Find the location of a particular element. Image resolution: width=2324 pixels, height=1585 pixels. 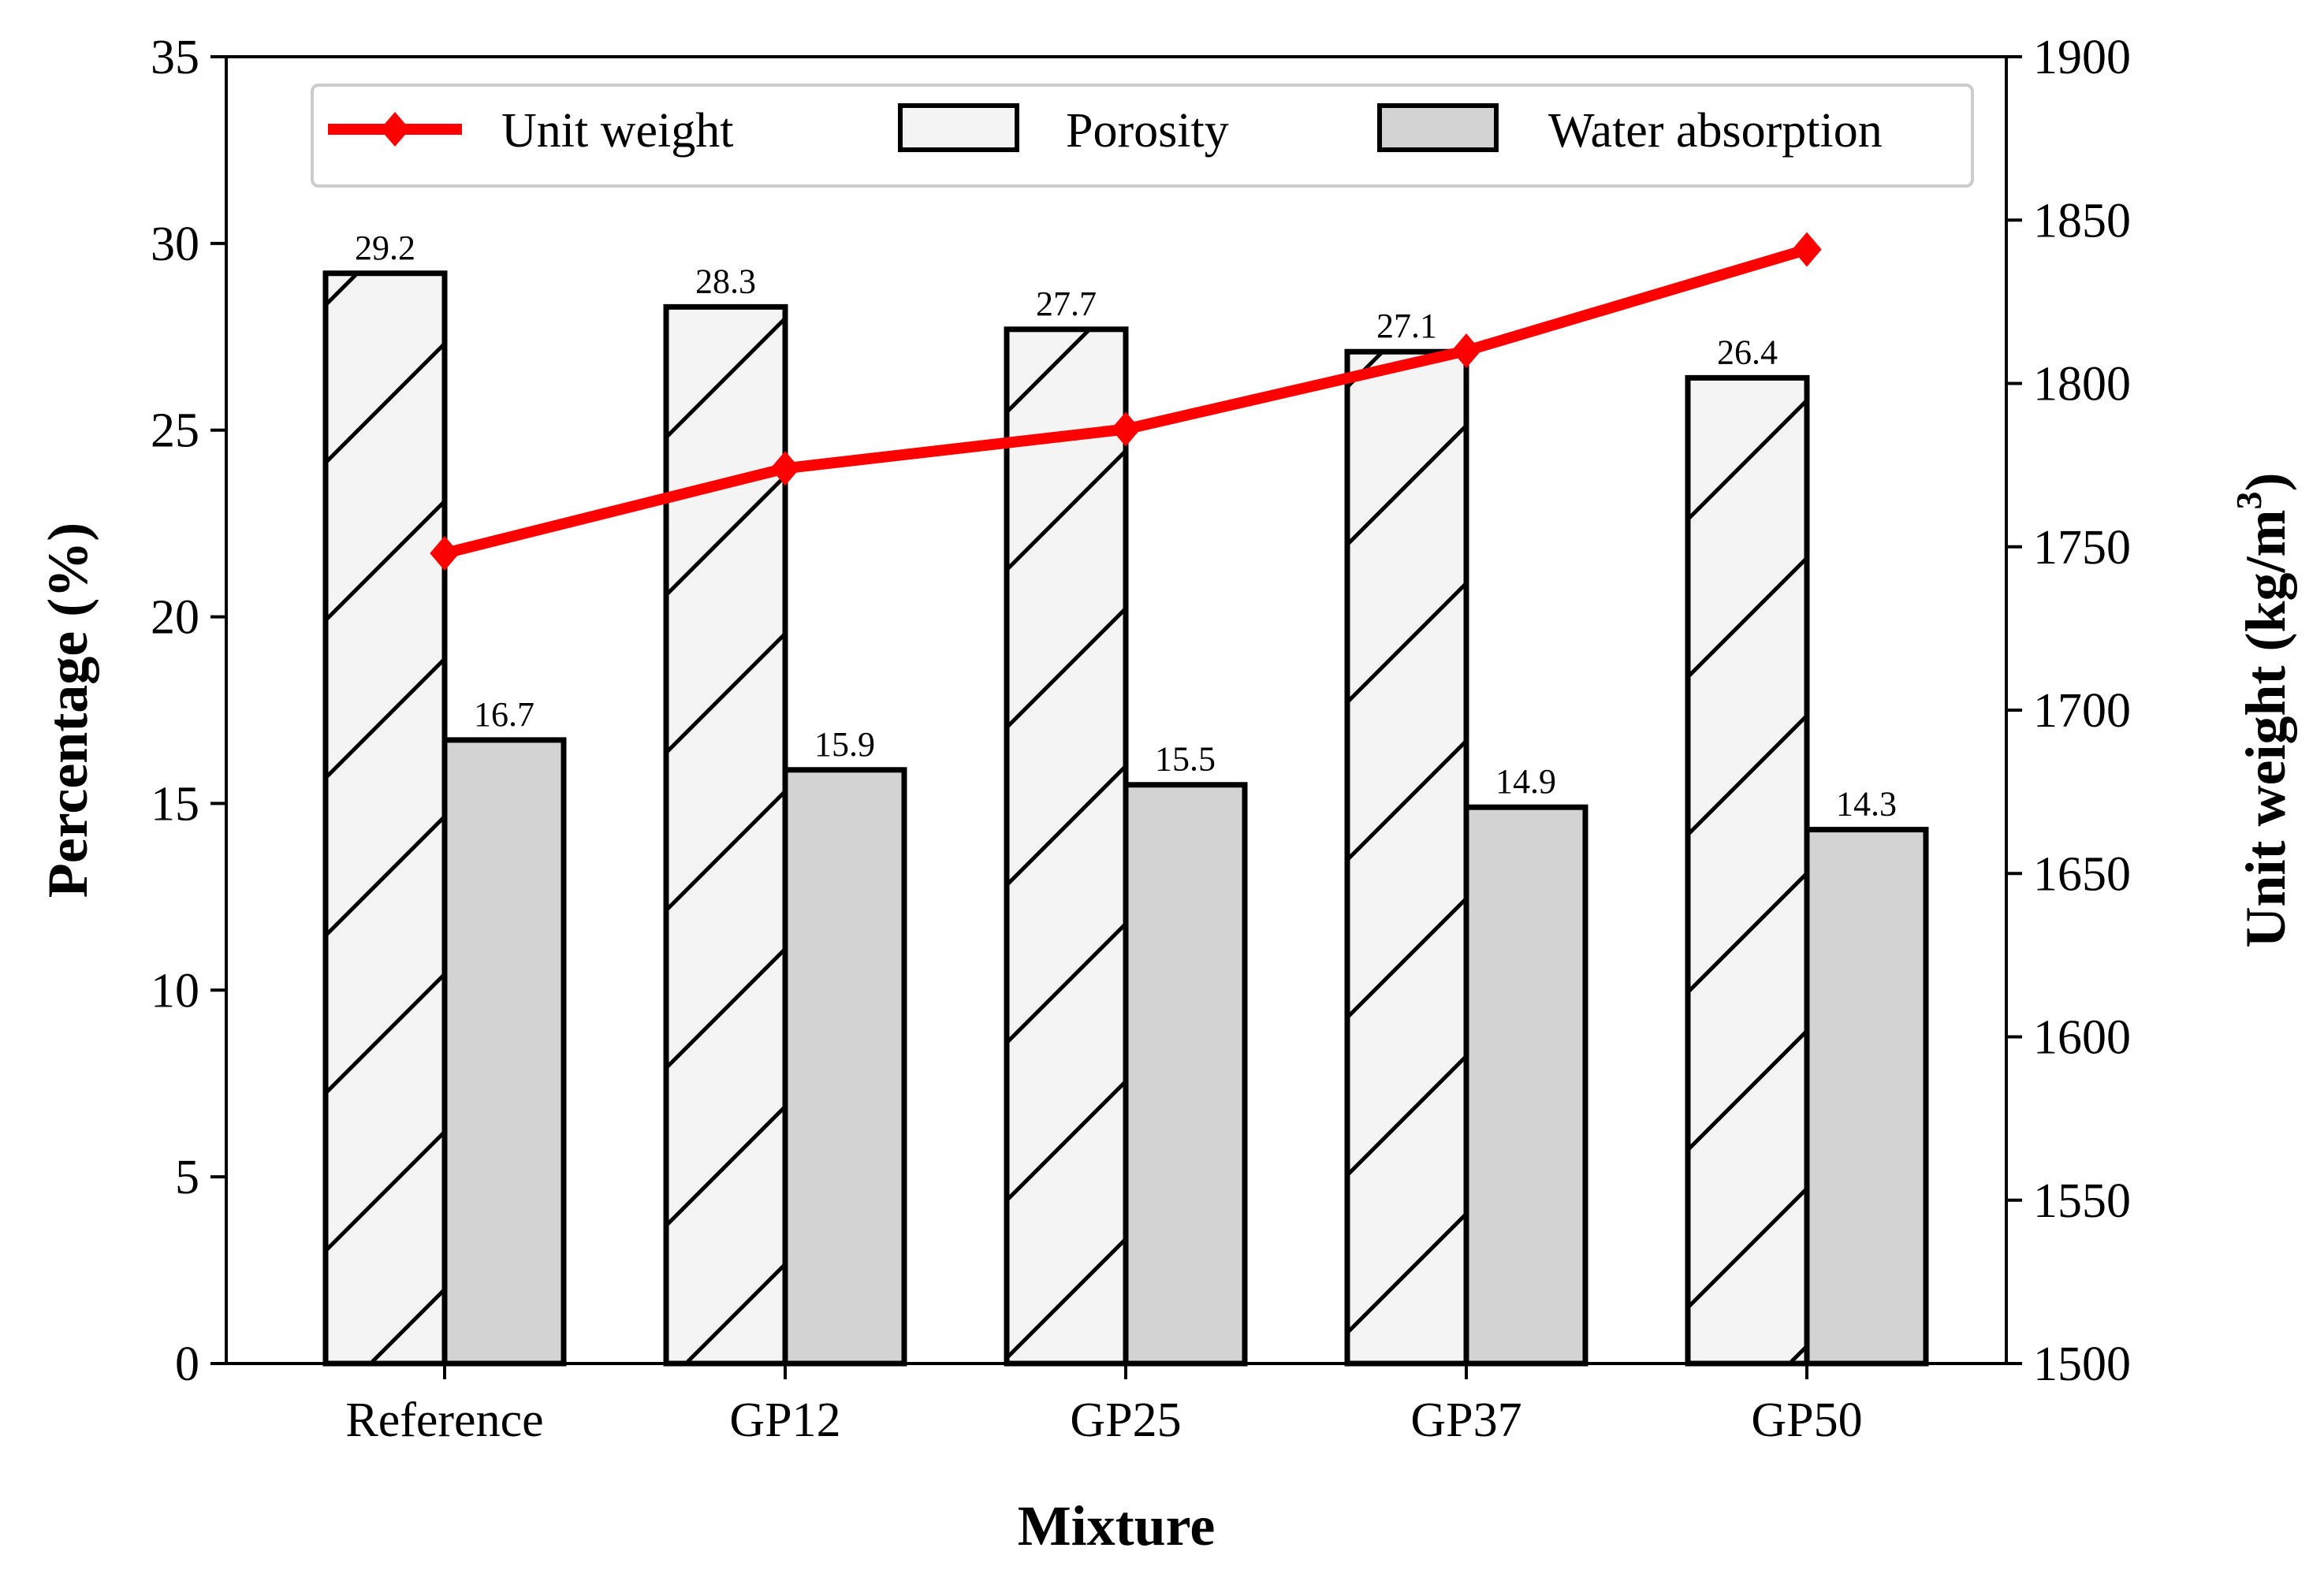

water-absorption-value-label: 16.7 is located at coordinates (504, 714).